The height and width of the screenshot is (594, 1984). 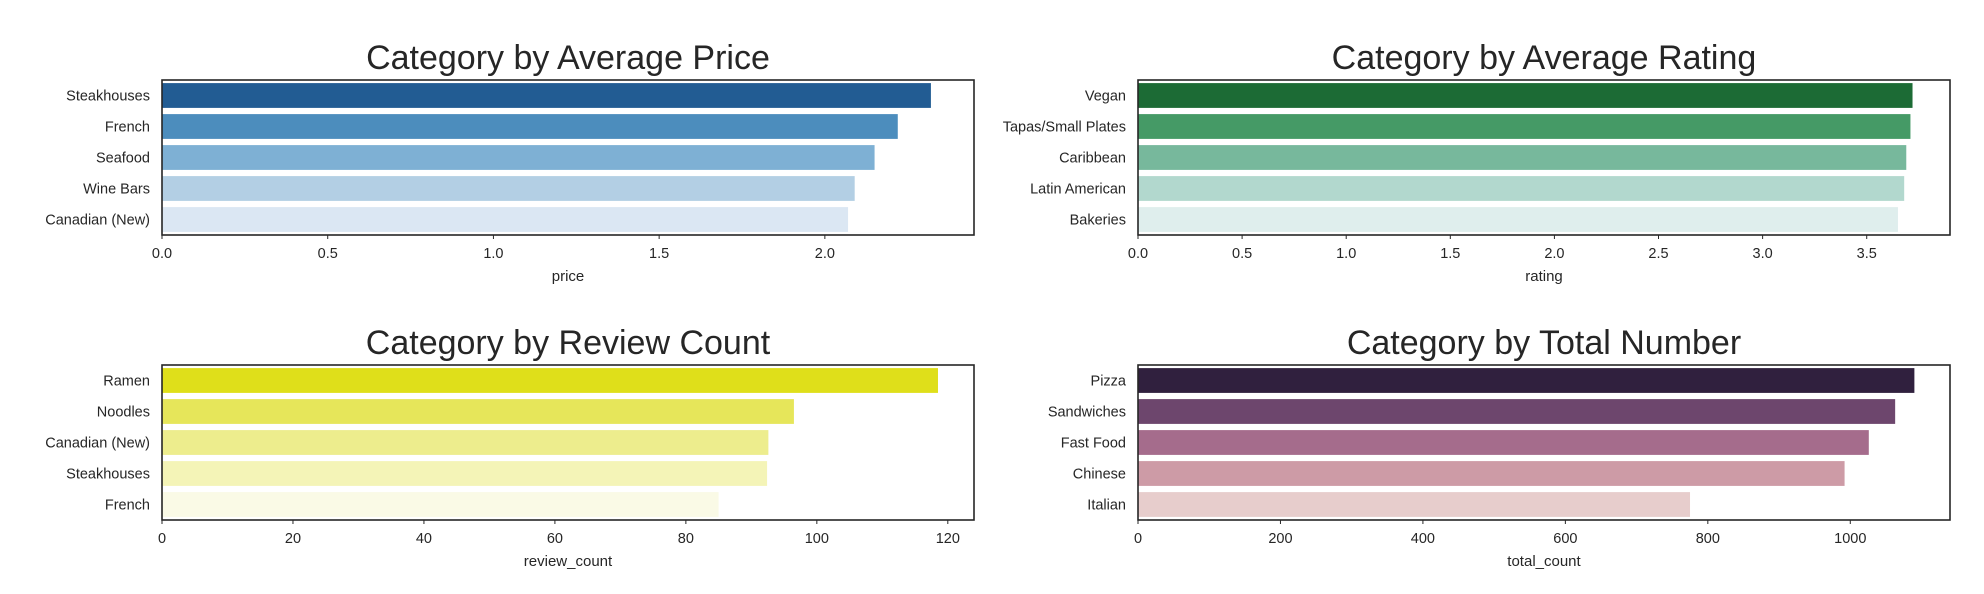 What do you see at coordinates (1763, 254) in the screenshot?
I see `x-tick-label: 3.0` at bounding box center [1763, 254].